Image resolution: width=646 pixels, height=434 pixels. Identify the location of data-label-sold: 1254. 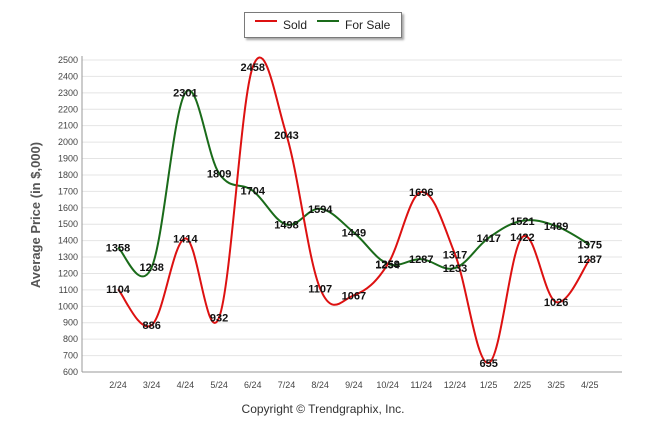
(387, 266).